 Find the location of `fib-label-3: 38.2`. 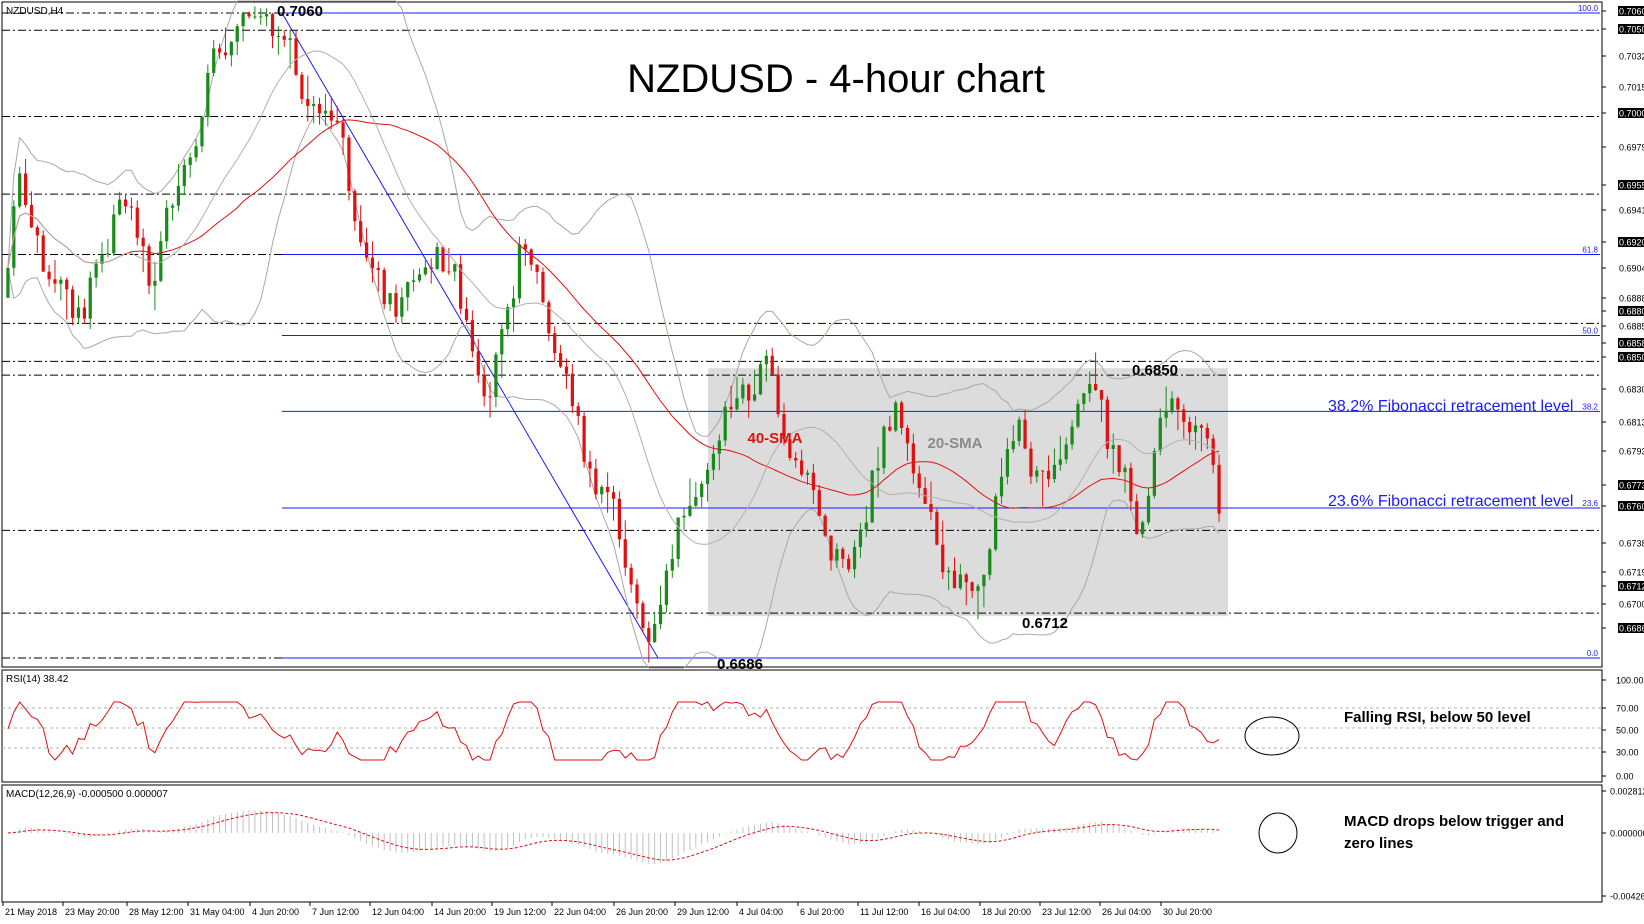

fib-label-3: 38.2 is located at coordinates (1590, 406).